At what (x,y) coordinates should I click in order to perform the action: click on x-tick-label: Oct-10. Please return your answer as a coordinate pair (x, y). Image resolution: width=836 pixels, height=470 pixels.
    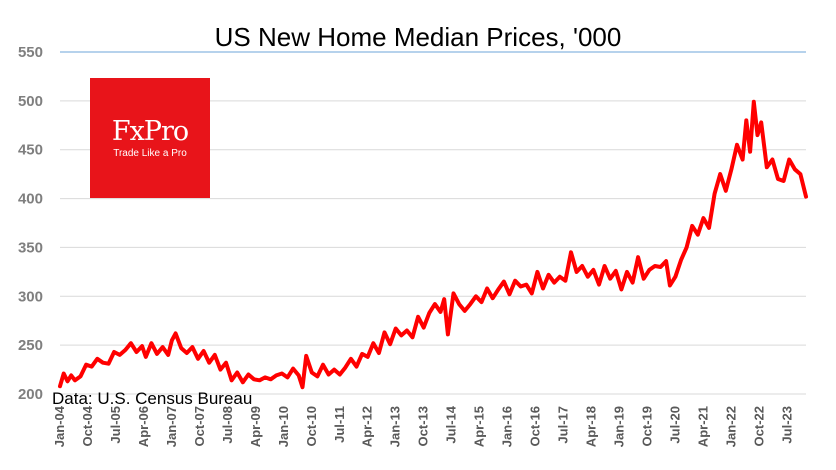
    Looking at the image, I should click on (311, 426).